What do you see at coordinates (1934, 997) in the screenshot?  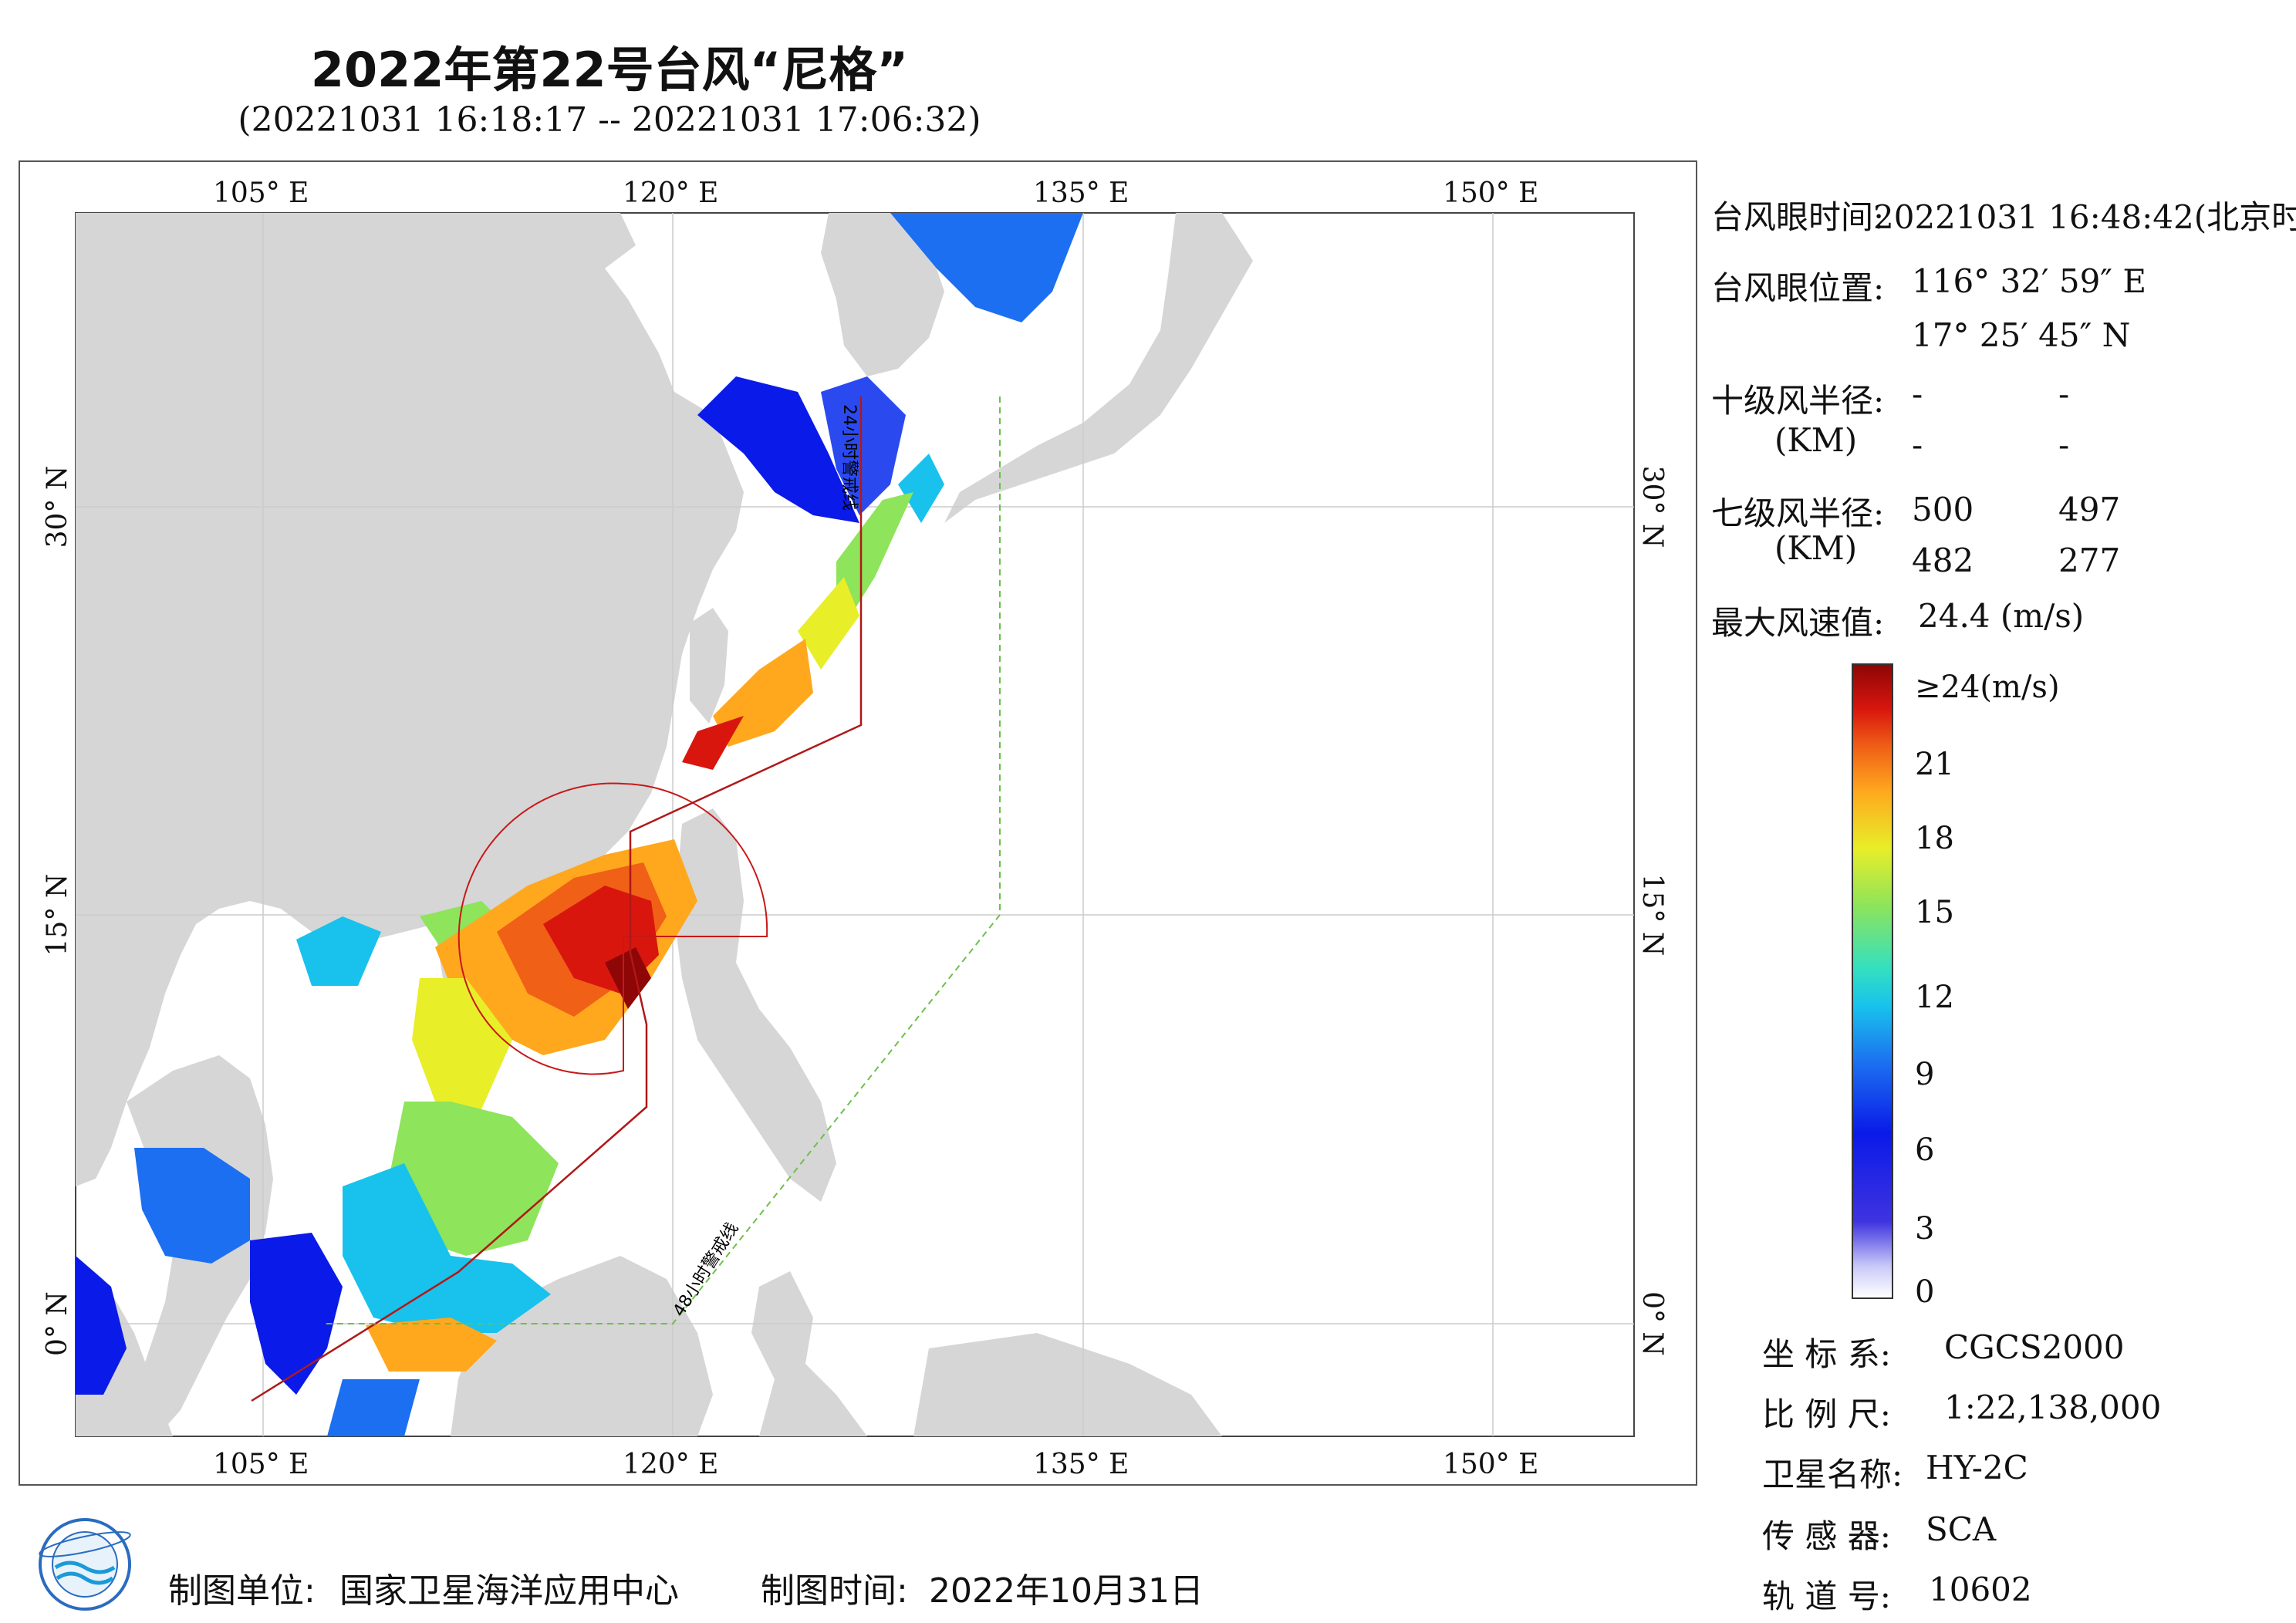 I see `legend-label-12: 12` at bounding box center [1934, 997].